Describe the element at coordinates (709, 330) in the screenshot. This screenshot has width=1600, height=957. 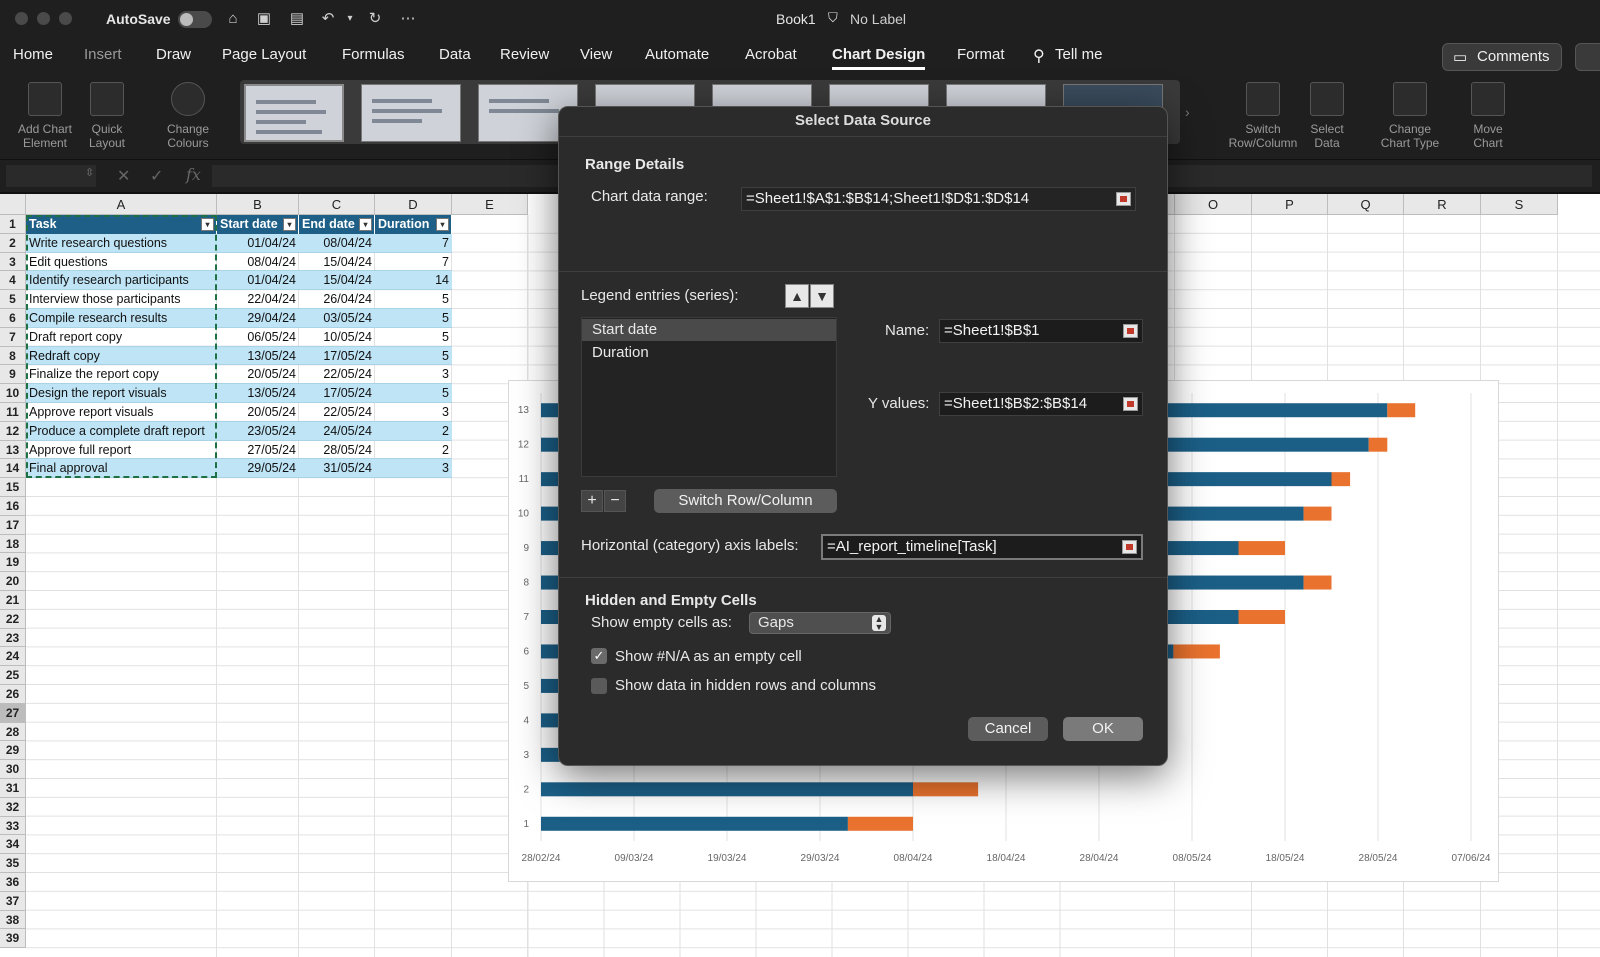
I see `series-item-start-date: Start date` at that location.